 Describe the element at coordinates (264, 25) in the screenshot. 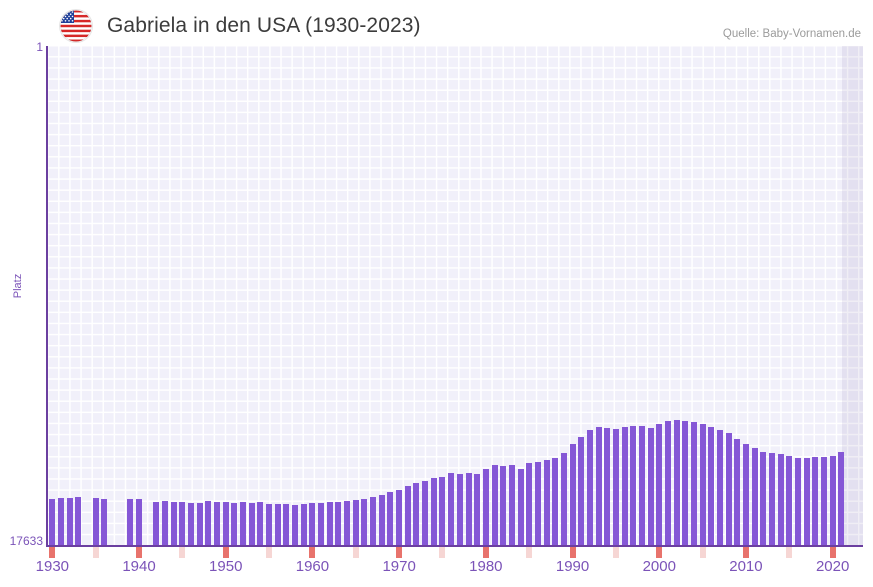

I see `chart-title: Gabriela in den USA (1930-2023)` at that location.